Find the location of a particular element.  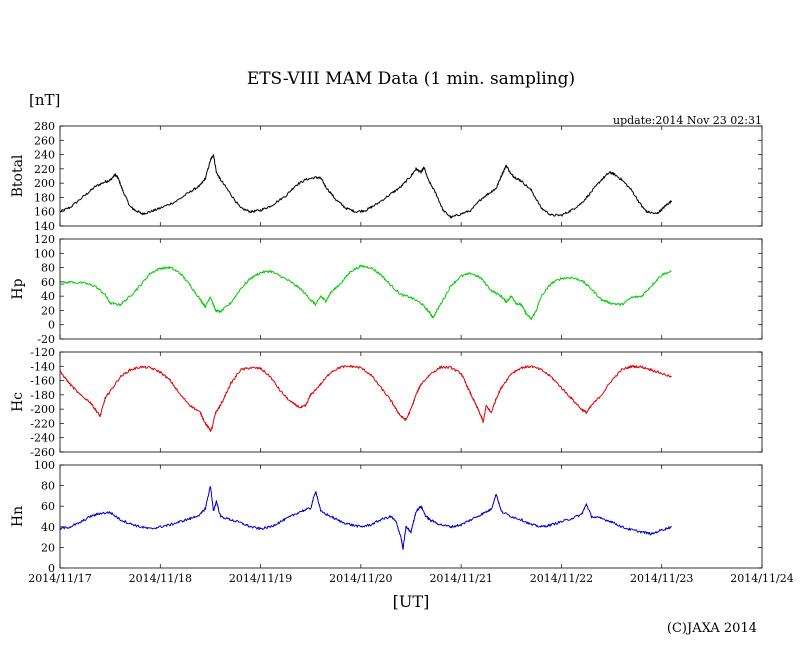

y-tick-label: -140 is located at coordinates (42, 366).